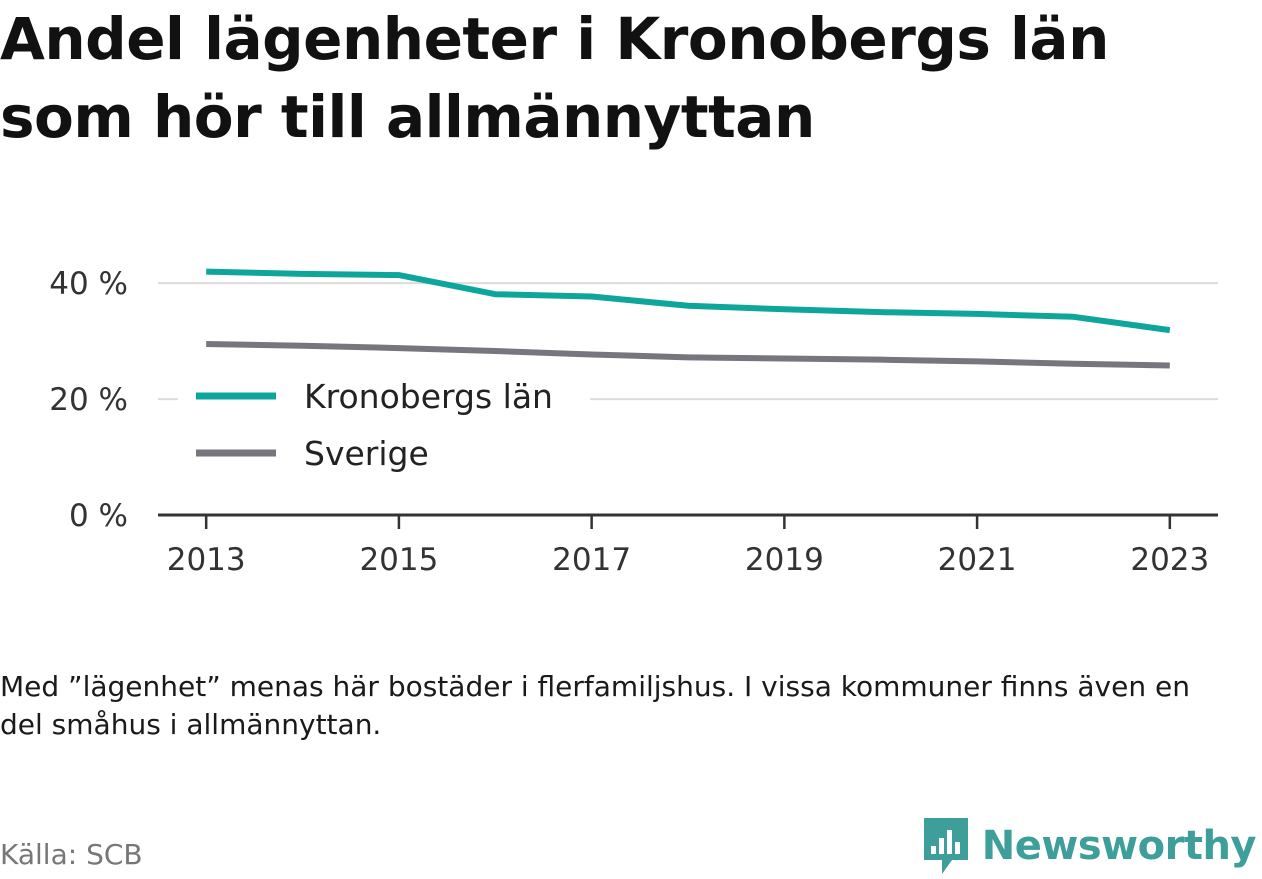 Image resolution: width=1262 pixels, height=879 pixels. What do you see at coordinates (98, 516) in the screenshot?
I see `y-tick-label: 0 %` at bounding box center [98, 516].